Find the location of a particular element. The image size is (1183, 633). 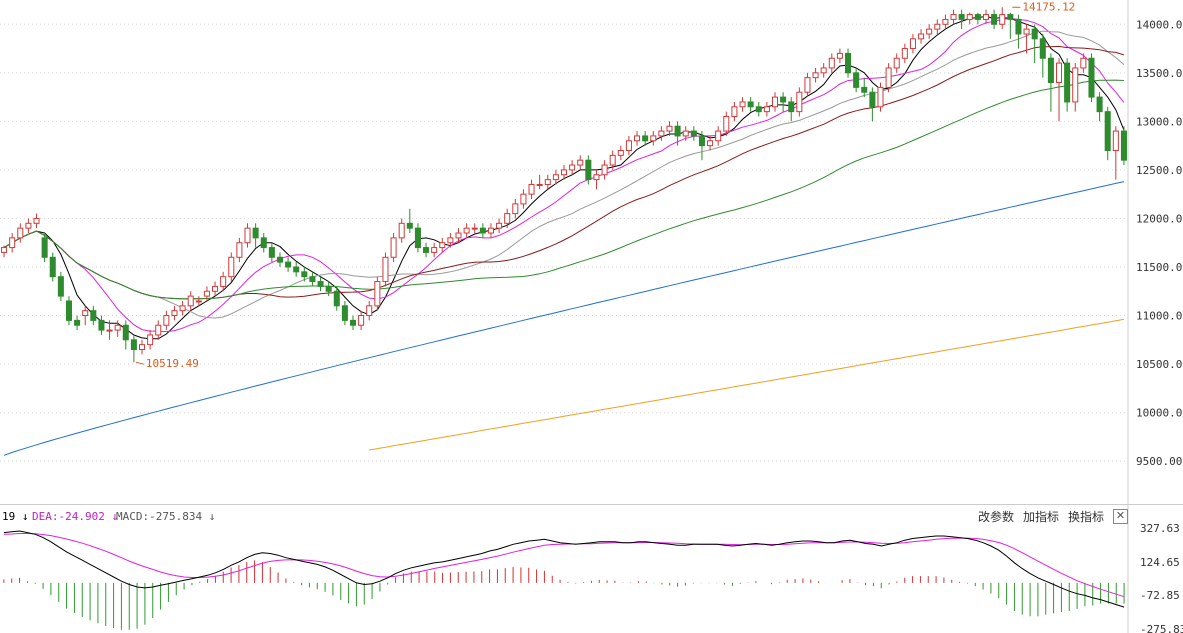

y-tick-label: 12000.00 is located at coordinates (1159, 218).